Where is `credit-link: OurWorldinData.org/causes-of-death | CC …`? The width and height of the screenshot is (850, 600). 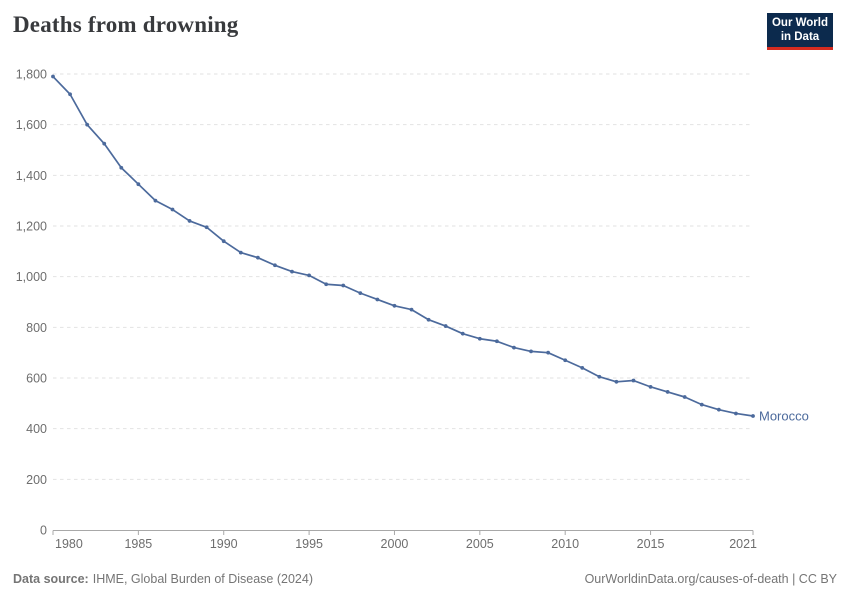 credit-link: OurWorldinData.org/causes-of-death | CC … is located at coordinates (710, 579).